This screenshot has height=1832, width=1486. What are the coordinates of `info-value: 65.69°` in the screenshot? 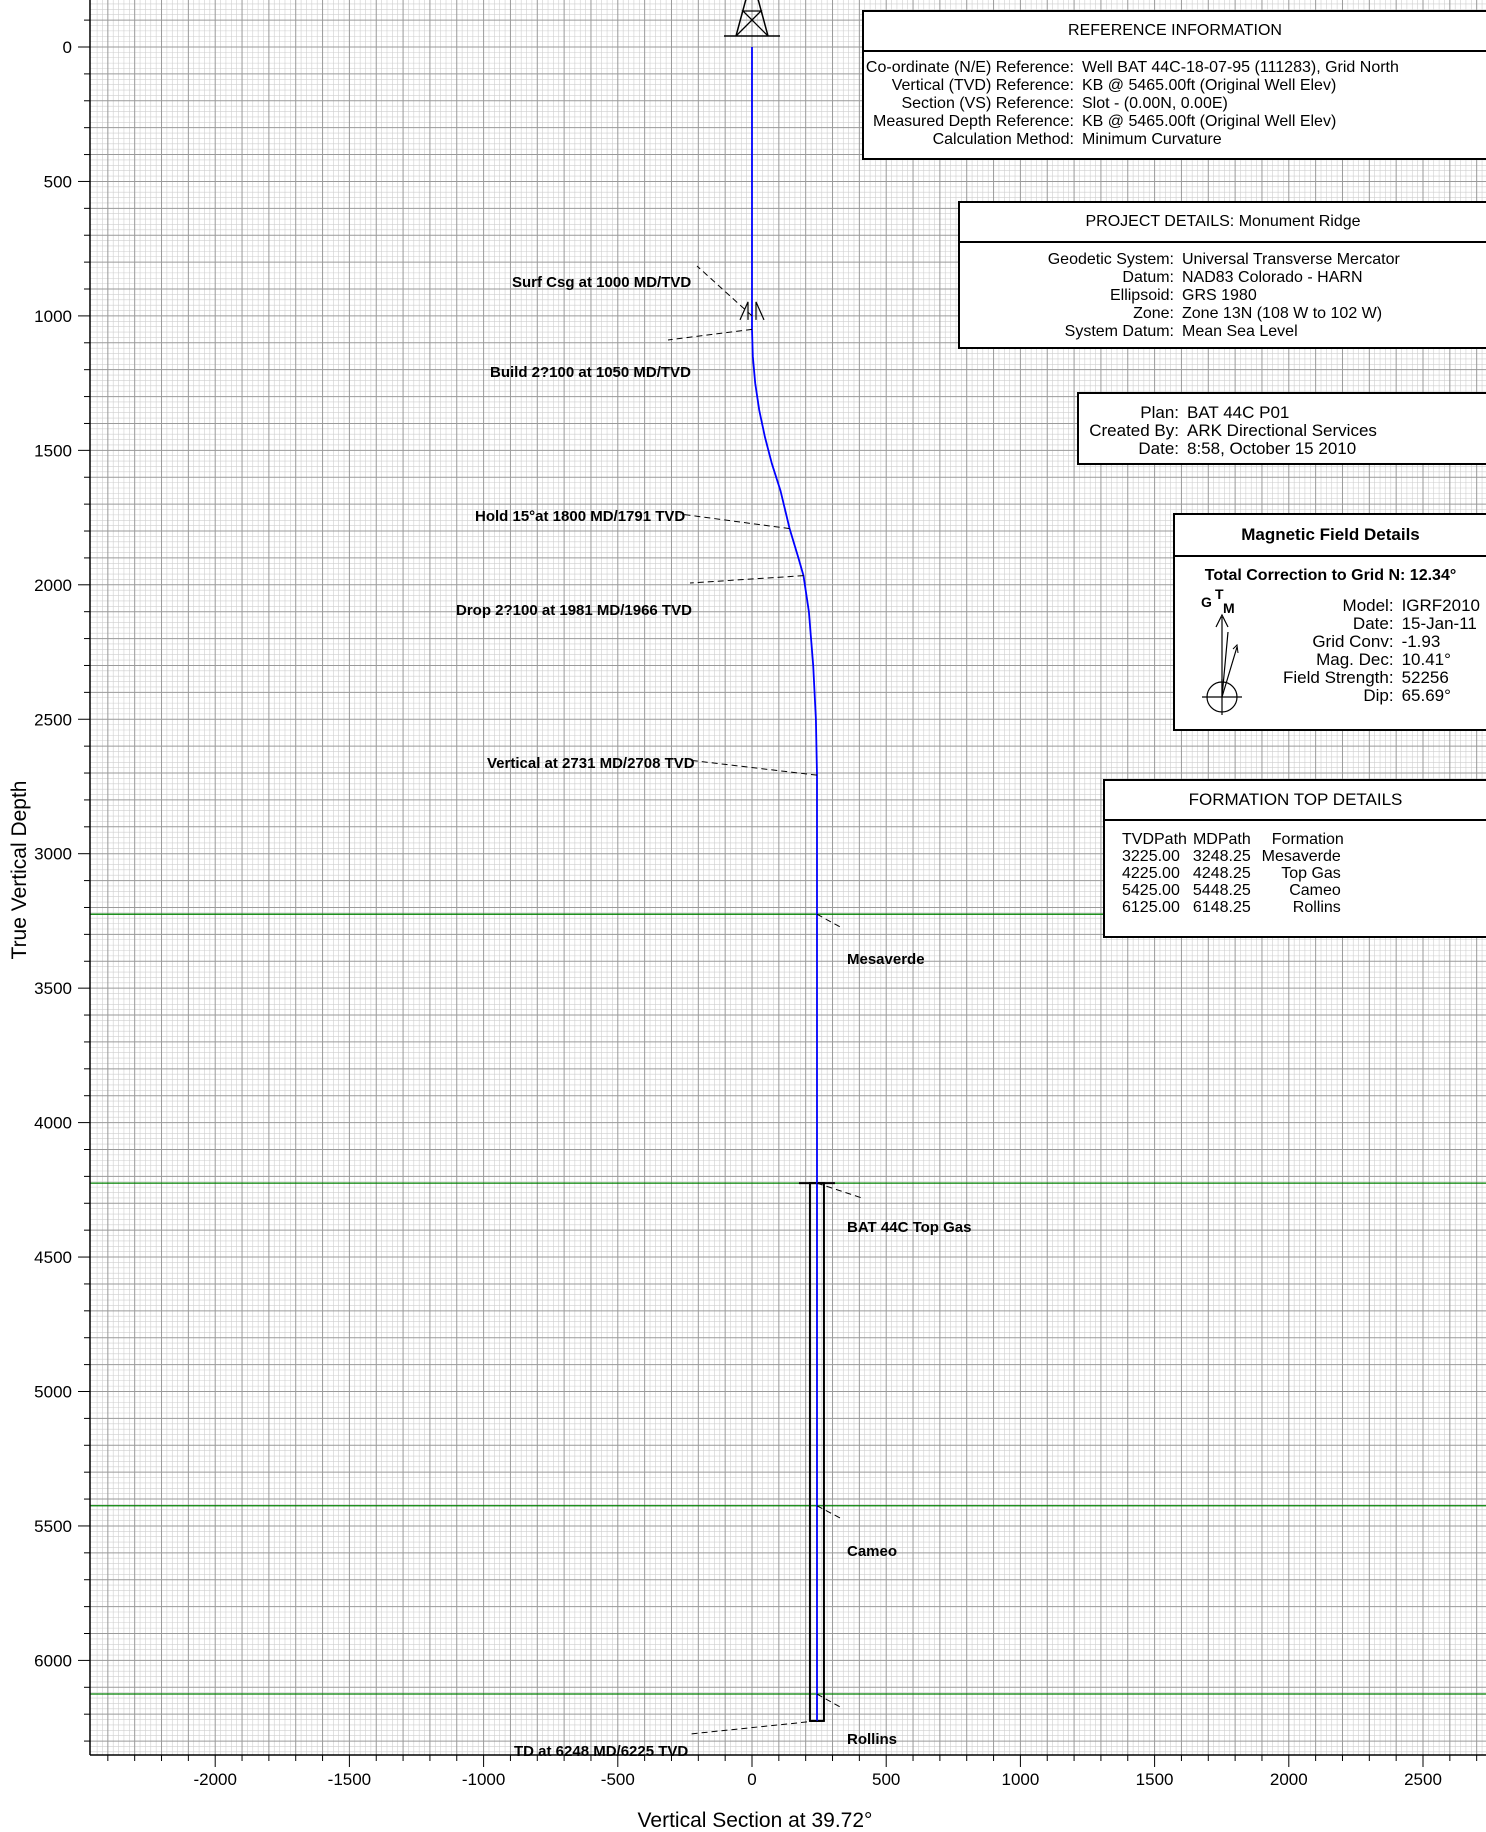 It's located at (1426, 695).